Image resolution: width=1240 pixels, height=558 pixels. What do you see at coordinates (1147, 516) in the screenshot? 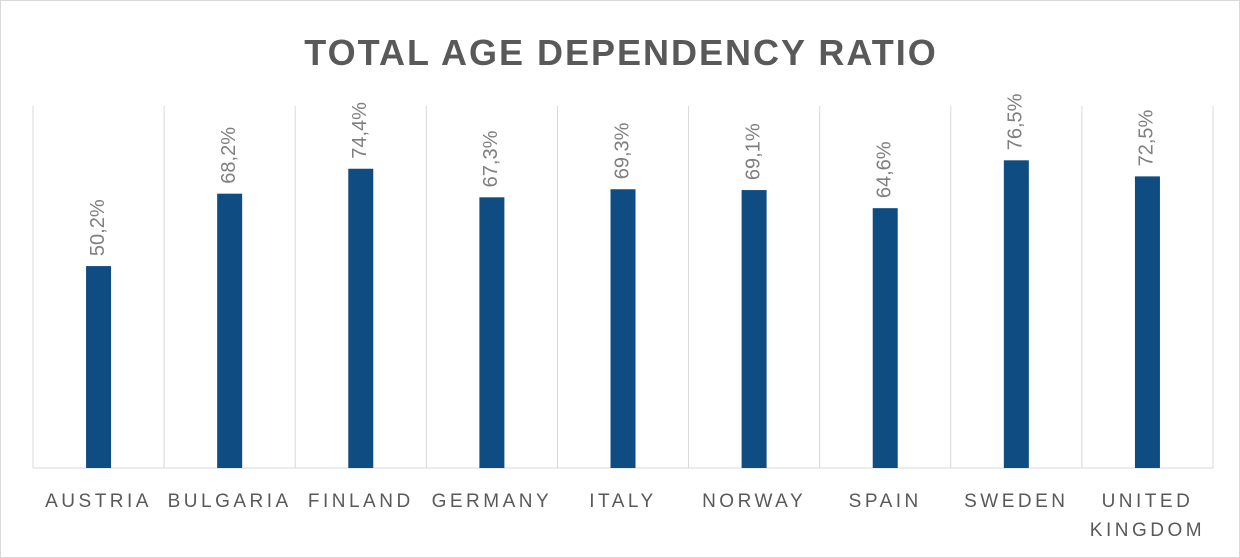
I see `x-tick-label: UNITED KINGDOM` at bounding box center [1147, 516].